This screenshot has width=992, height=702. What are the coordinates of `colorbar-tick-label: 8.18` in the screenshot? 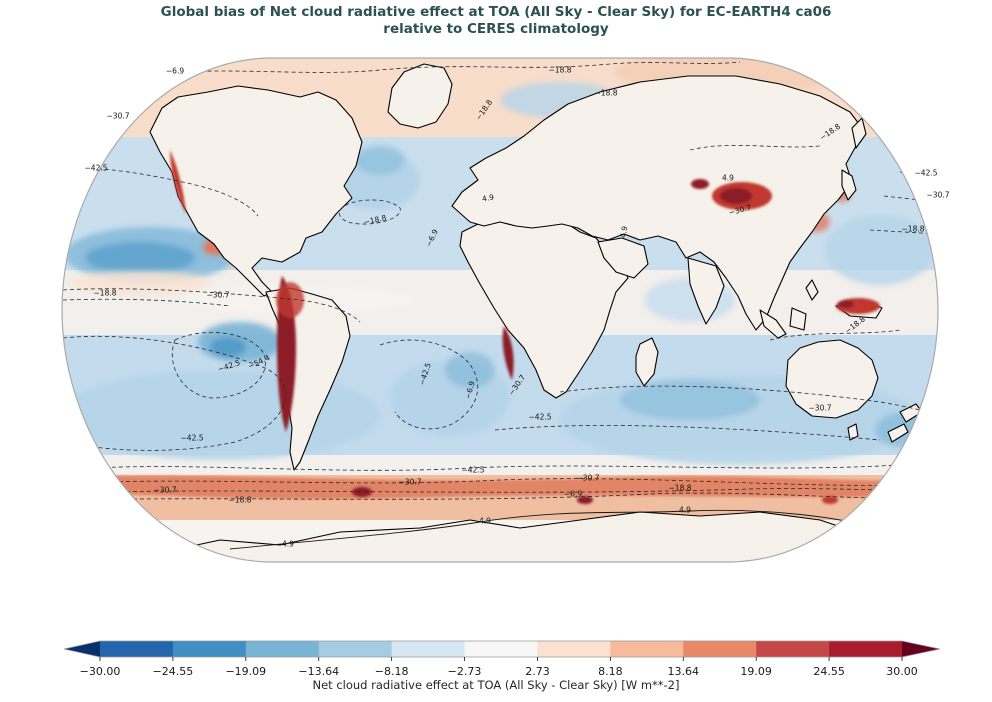 It's located at (610, 671).